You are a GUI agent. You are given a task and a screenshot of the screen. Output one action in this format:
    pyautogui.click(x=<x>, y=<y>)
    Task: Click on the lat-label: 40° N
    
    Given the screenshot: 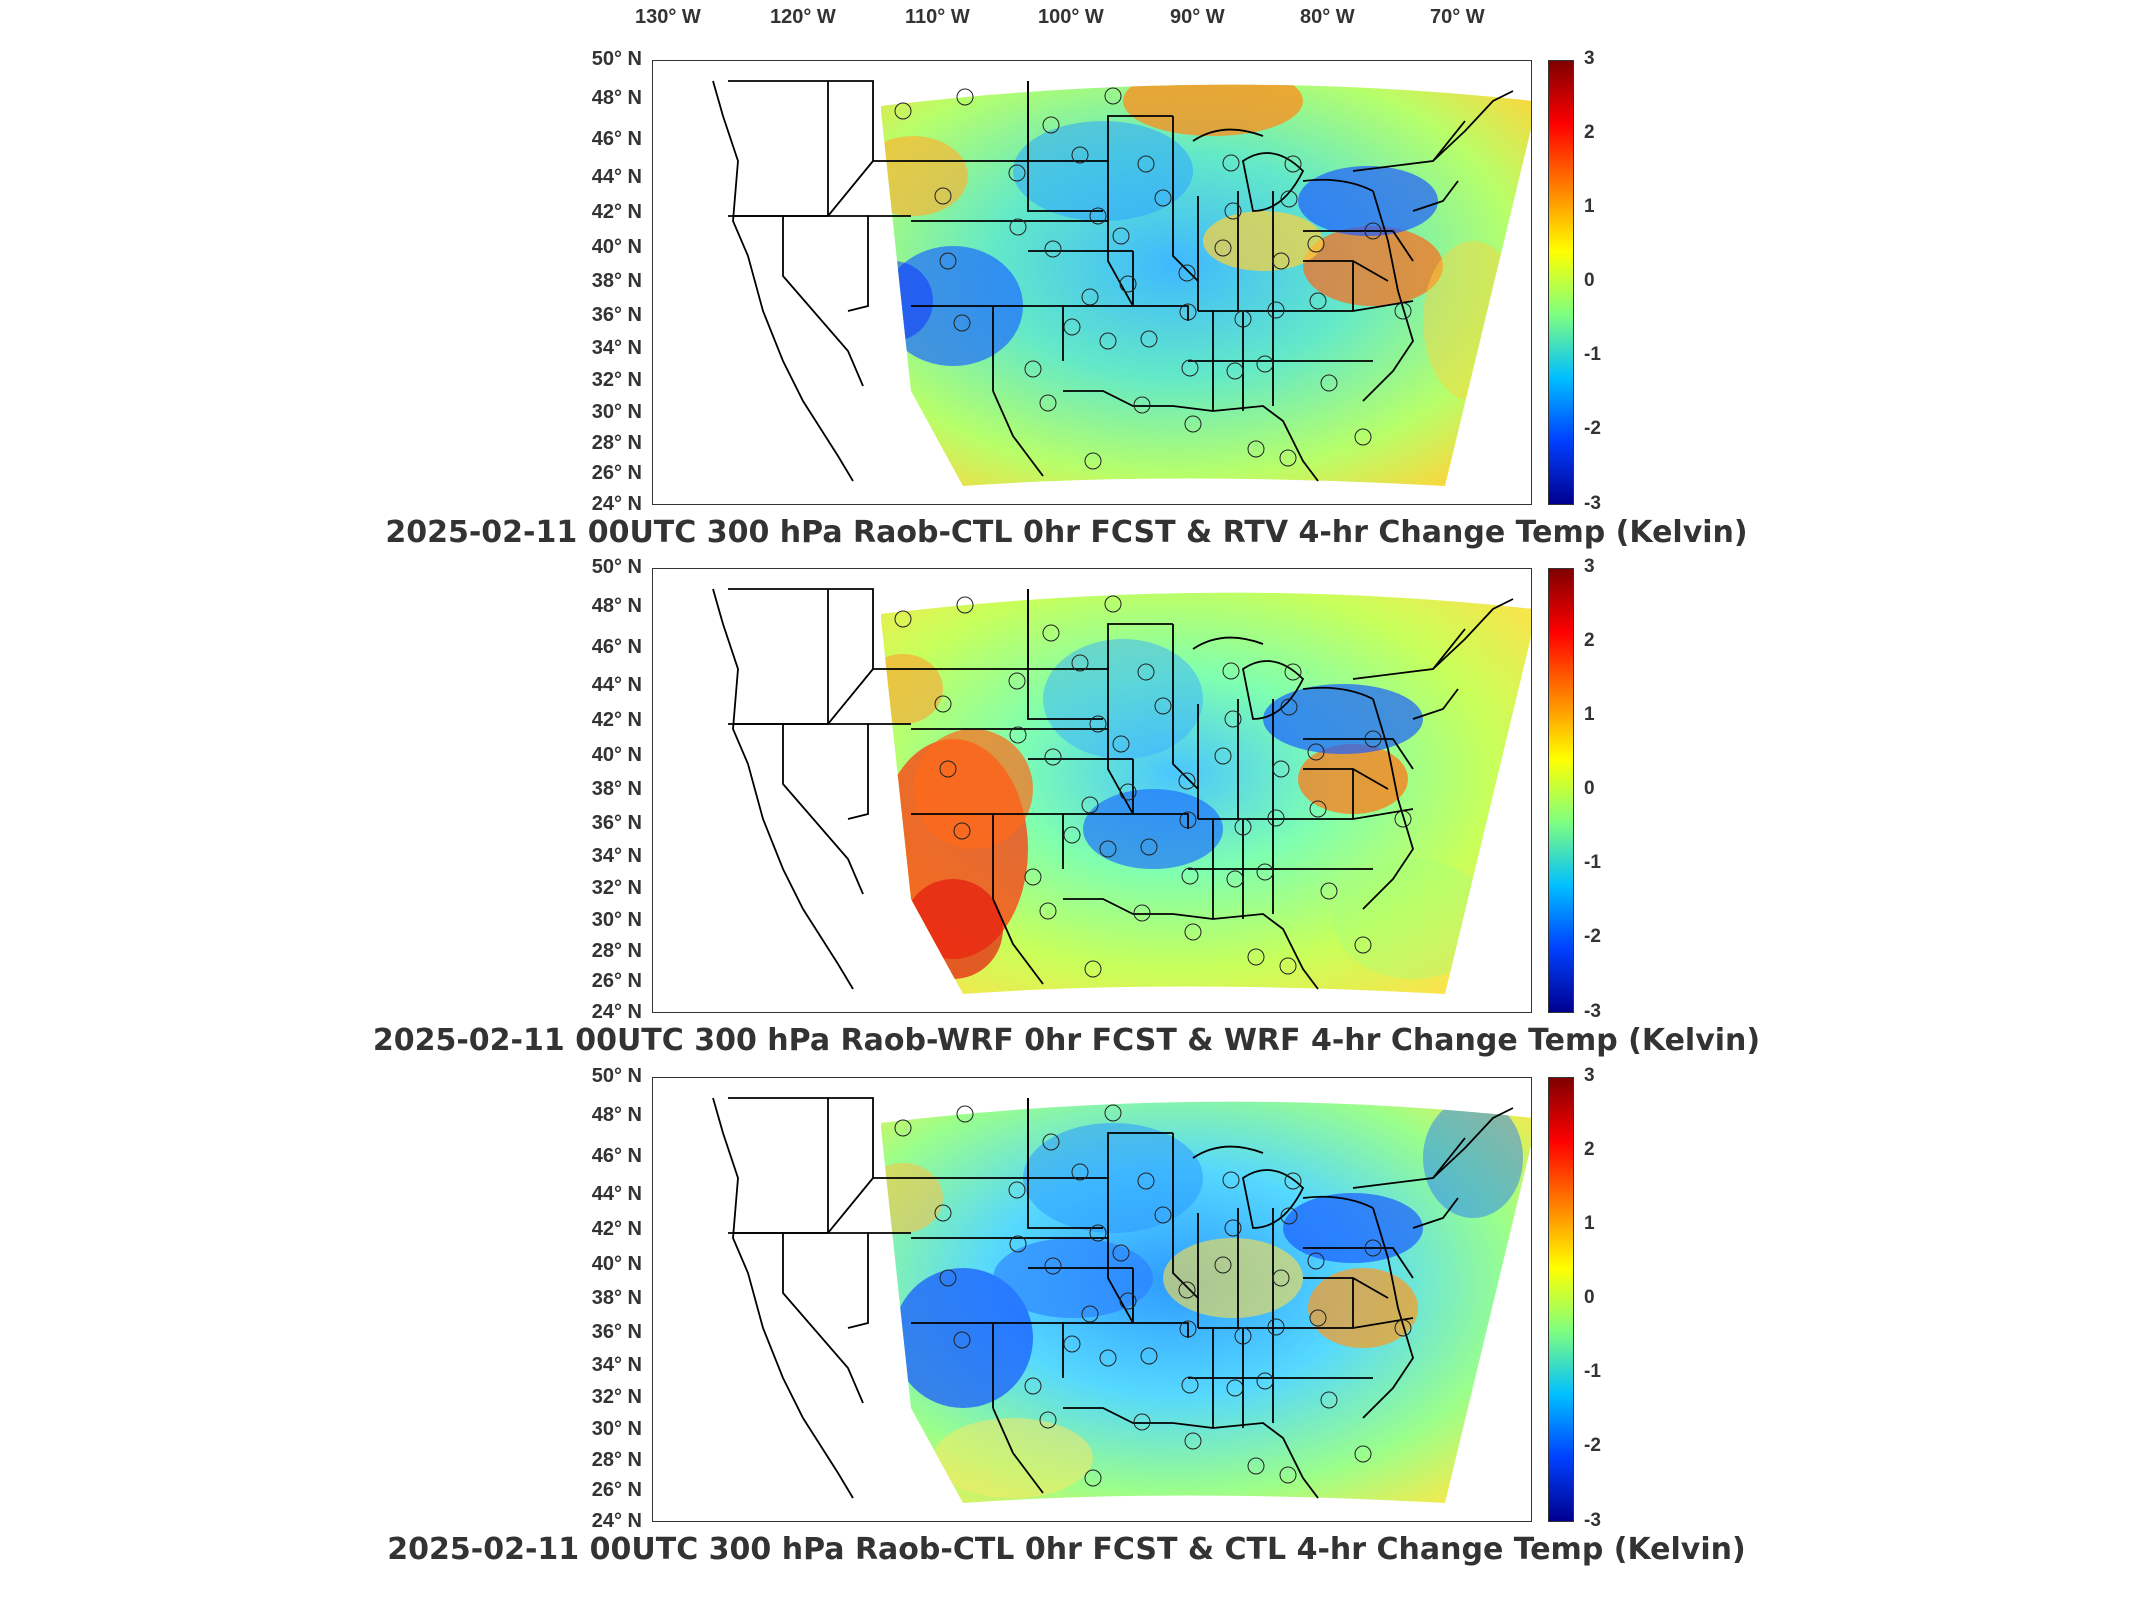 What is the action you would take?
    pyautogui.click(x=616, y=1264)
    